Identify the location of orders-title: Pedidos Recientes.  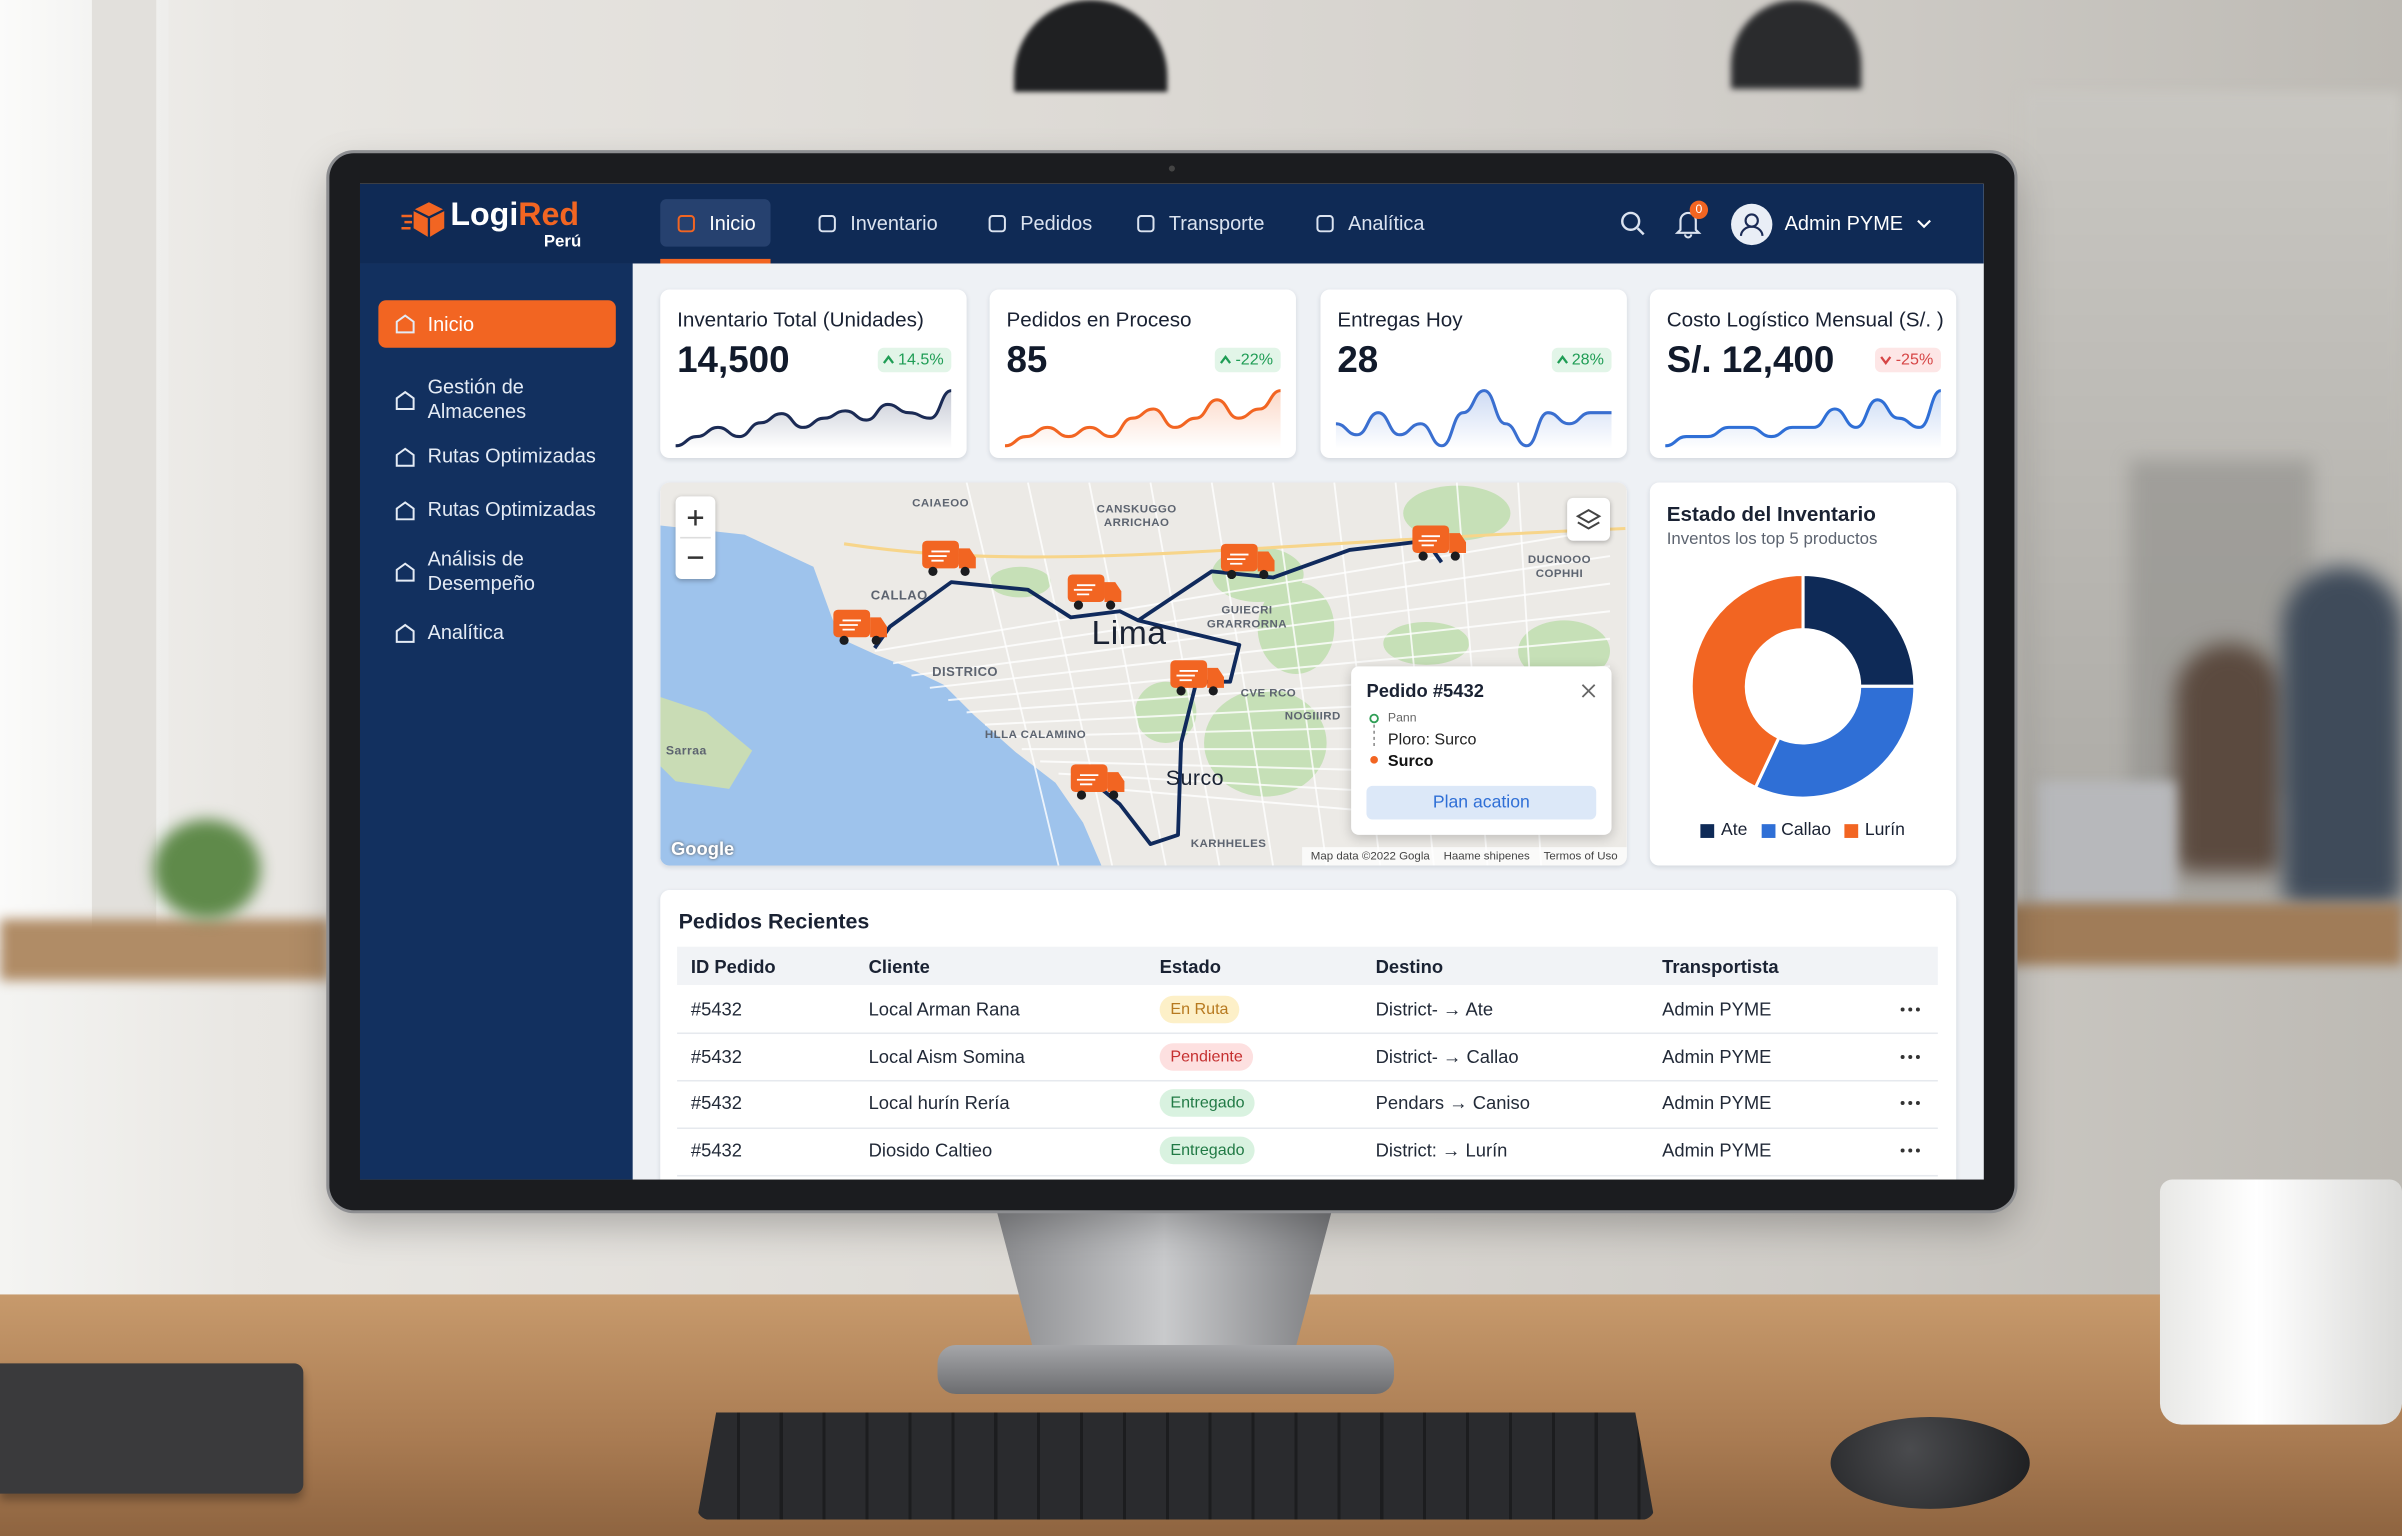
(774, 920).